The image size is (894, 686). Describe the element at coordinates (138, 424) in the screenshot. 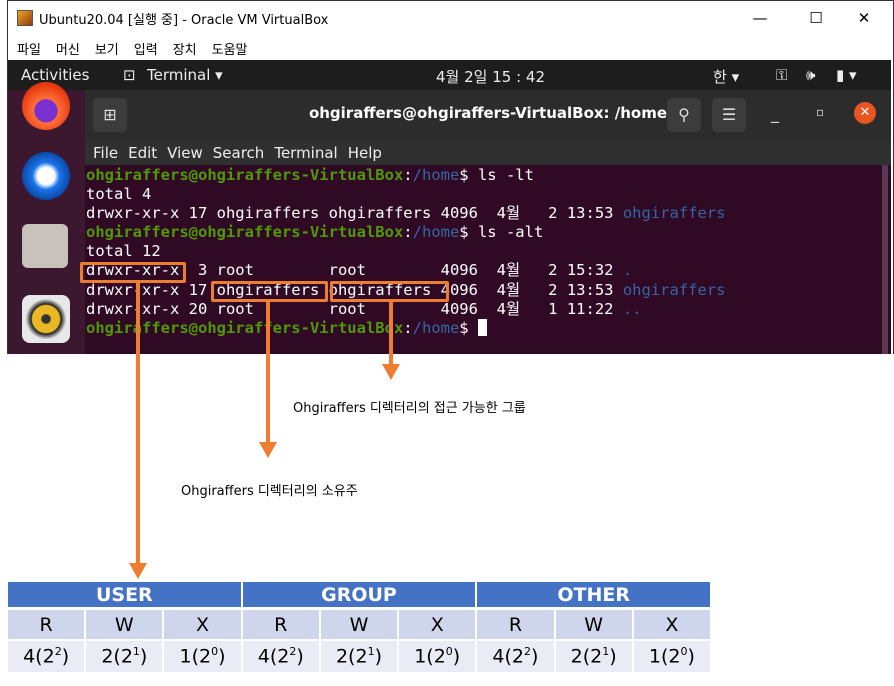

I see `permission-arrow` at that location.